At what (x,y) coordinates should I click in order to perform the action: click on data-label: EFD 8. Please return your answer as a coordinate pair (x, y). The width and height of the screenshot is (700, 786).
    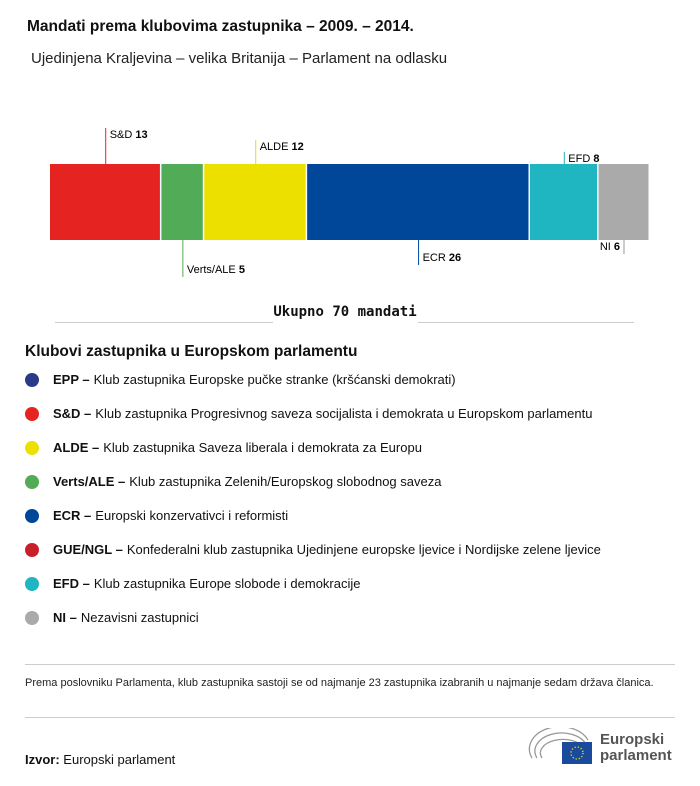
    Looking at the image, I should click on (583, 159).